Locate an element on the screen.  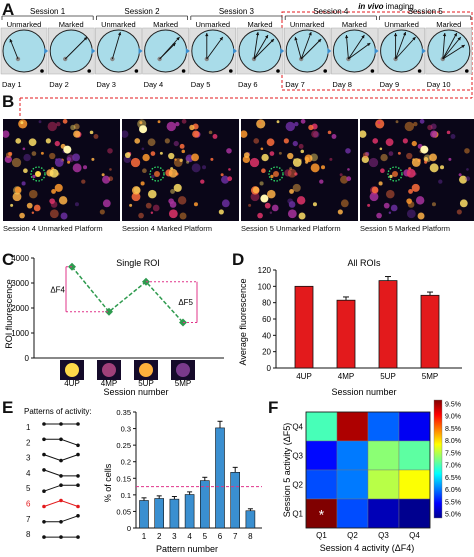
chart-e-xtick-label: 3 is located at coordinates (174, 536).